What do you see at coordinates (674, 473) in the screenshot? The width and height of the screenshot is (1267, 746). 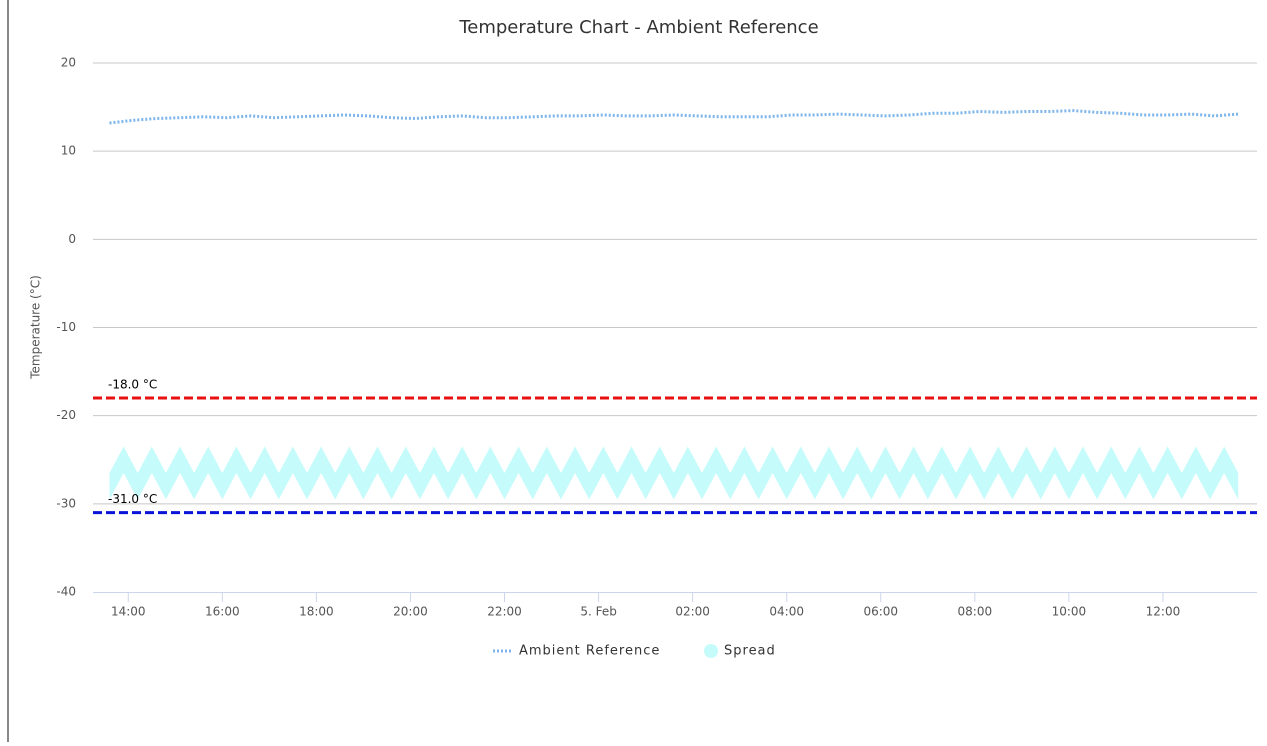 I see `area-range` at bounding box center [674, 473].